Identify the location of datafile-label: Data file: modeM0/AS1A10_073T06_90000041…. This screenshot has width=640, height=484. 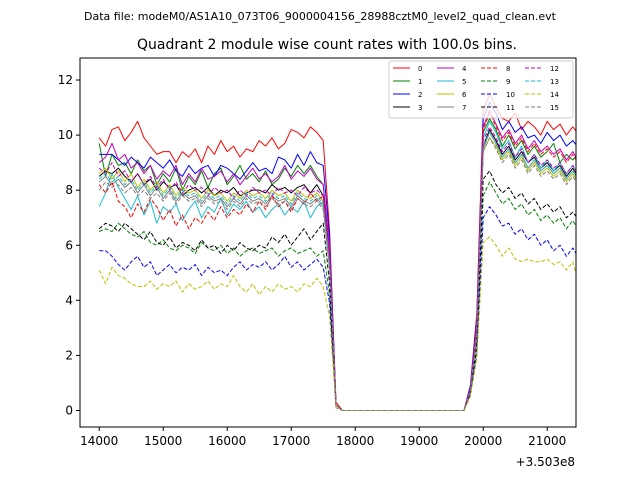
(320, 16).